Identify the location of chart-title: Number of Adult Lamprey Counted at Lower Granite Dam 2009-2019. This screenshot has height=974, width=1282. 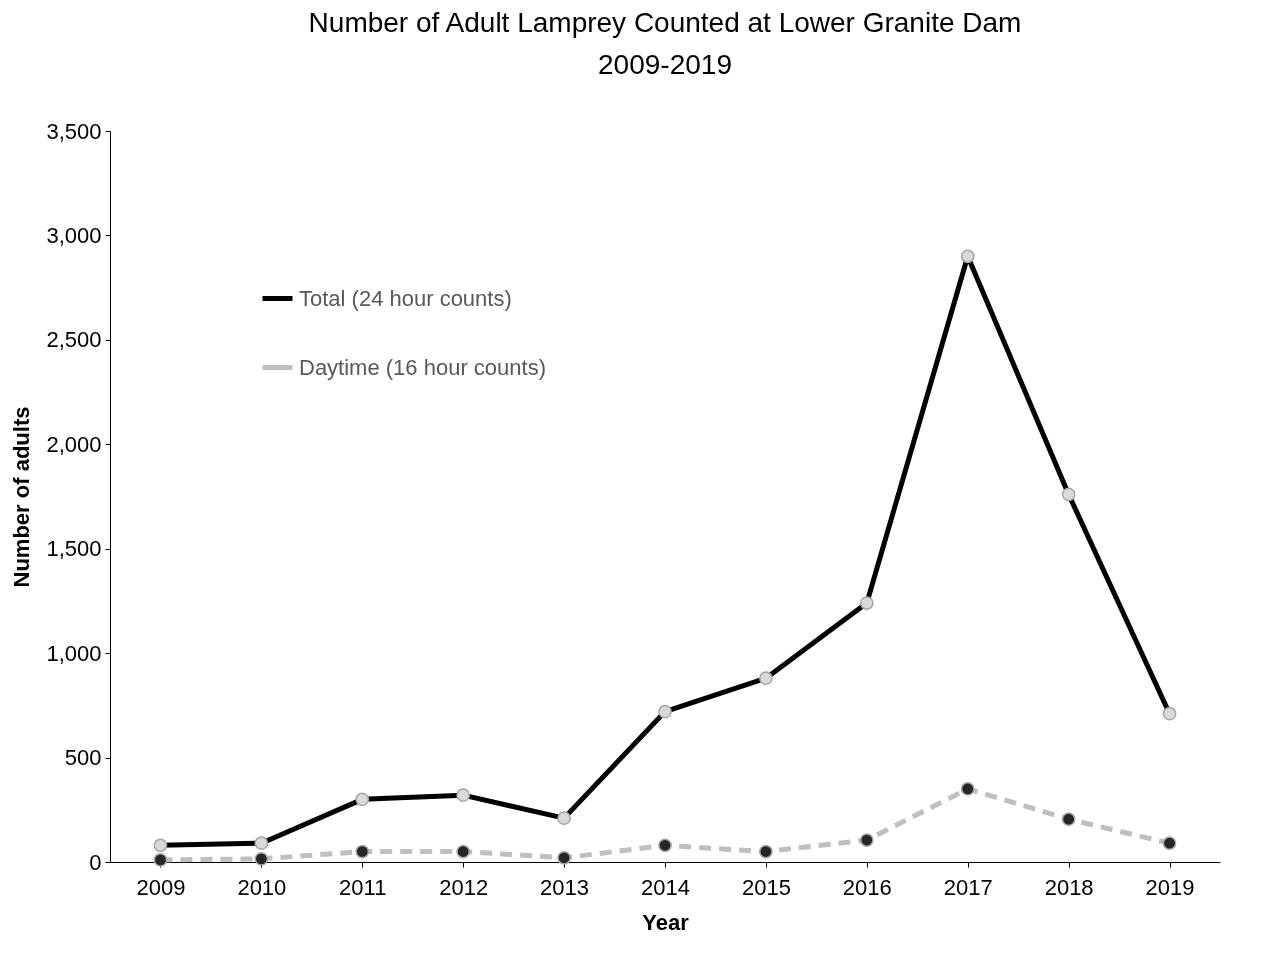
(665, 43).